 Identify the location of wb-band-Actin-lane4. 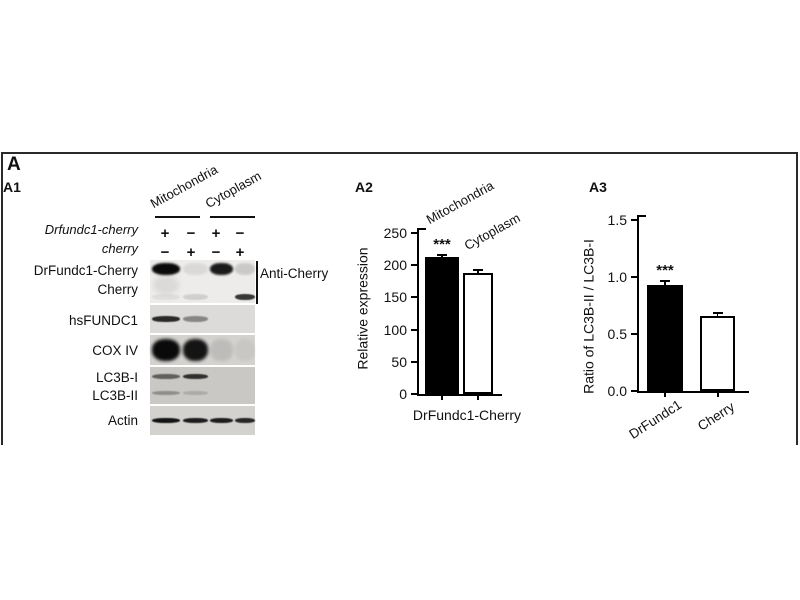
(245, 420).